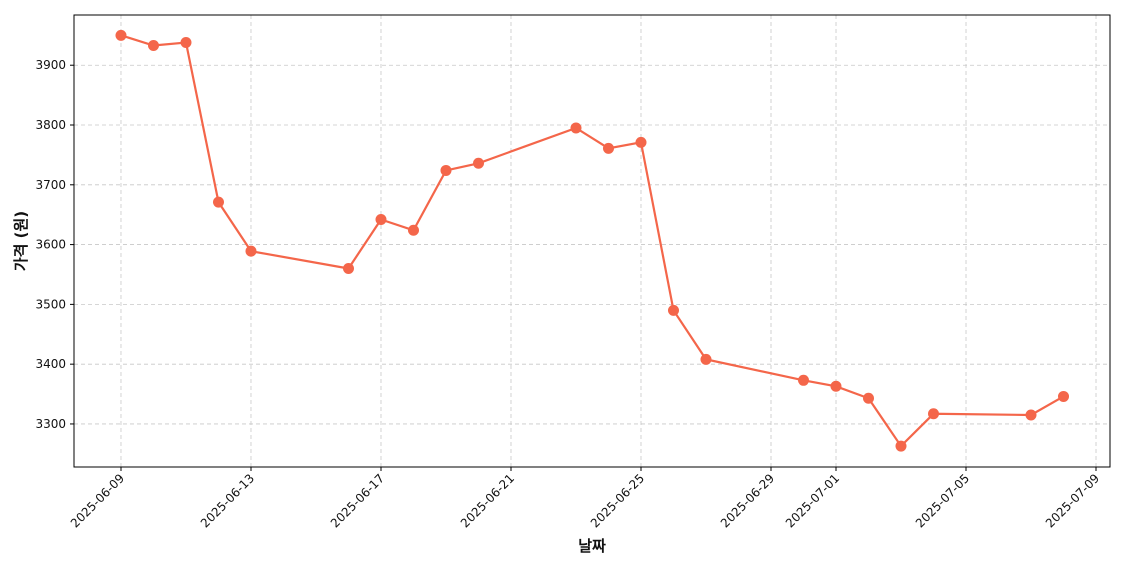 The image size is (1140, 570). Describe the element at coordinates (617, 500) in the screenshot. I see `x-tick-label: 2025-06-25` at that location.